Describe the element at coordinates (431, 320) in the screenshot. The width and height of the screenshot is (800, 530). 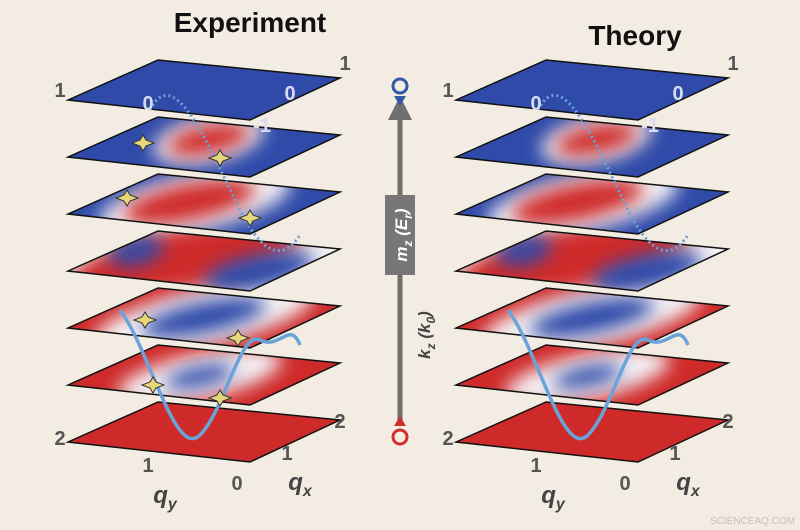
I see `arrow-label-part: 0` at that location.